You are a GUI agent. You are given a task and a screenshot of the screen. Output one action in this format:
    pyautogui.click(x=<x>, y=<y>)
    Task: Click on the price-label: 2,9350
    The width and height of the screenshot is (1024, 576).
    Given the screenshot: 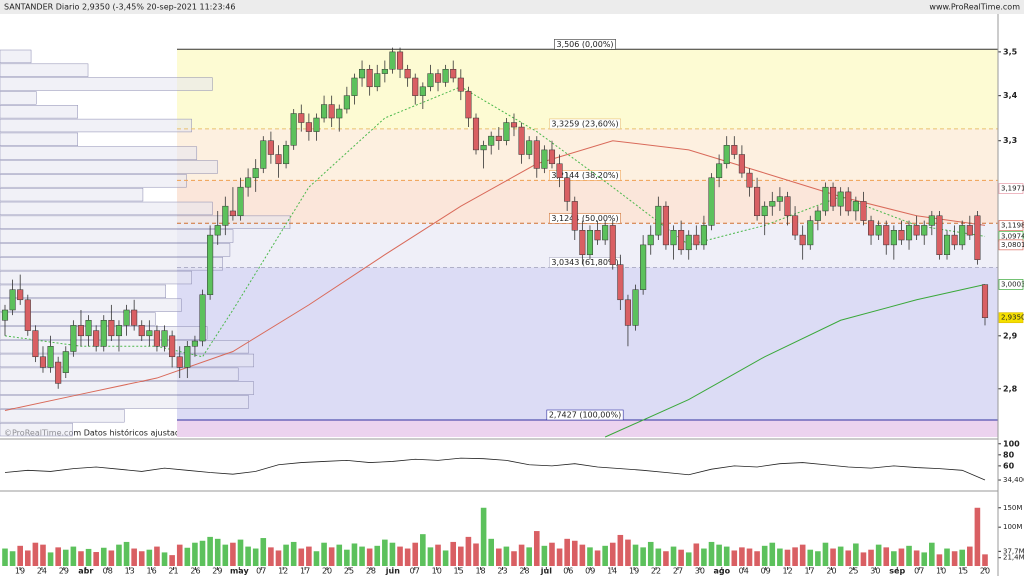 What is the action you would take?
    pyautogui.click(x=1012, y=318)
    